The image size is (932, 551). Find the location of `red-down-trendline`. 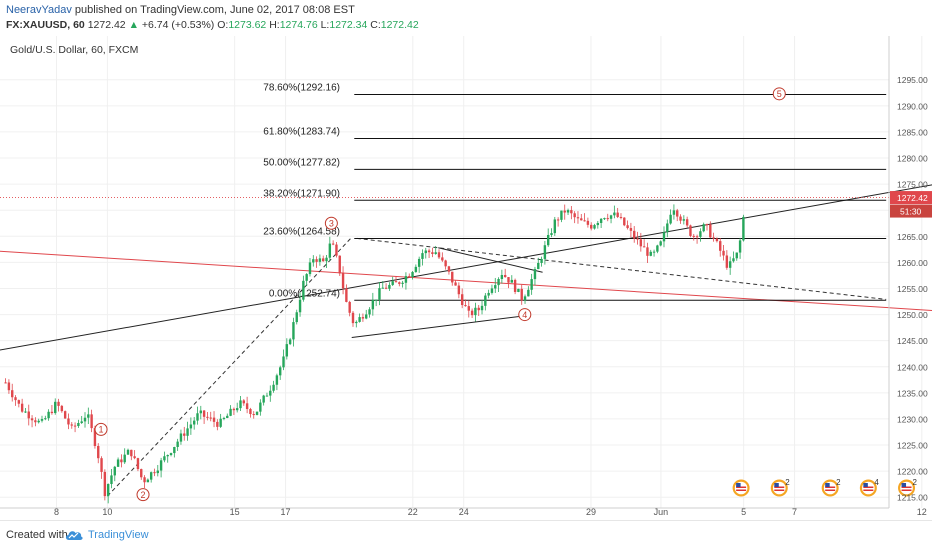

red-down-trendline is located at coordinates (466, 281).